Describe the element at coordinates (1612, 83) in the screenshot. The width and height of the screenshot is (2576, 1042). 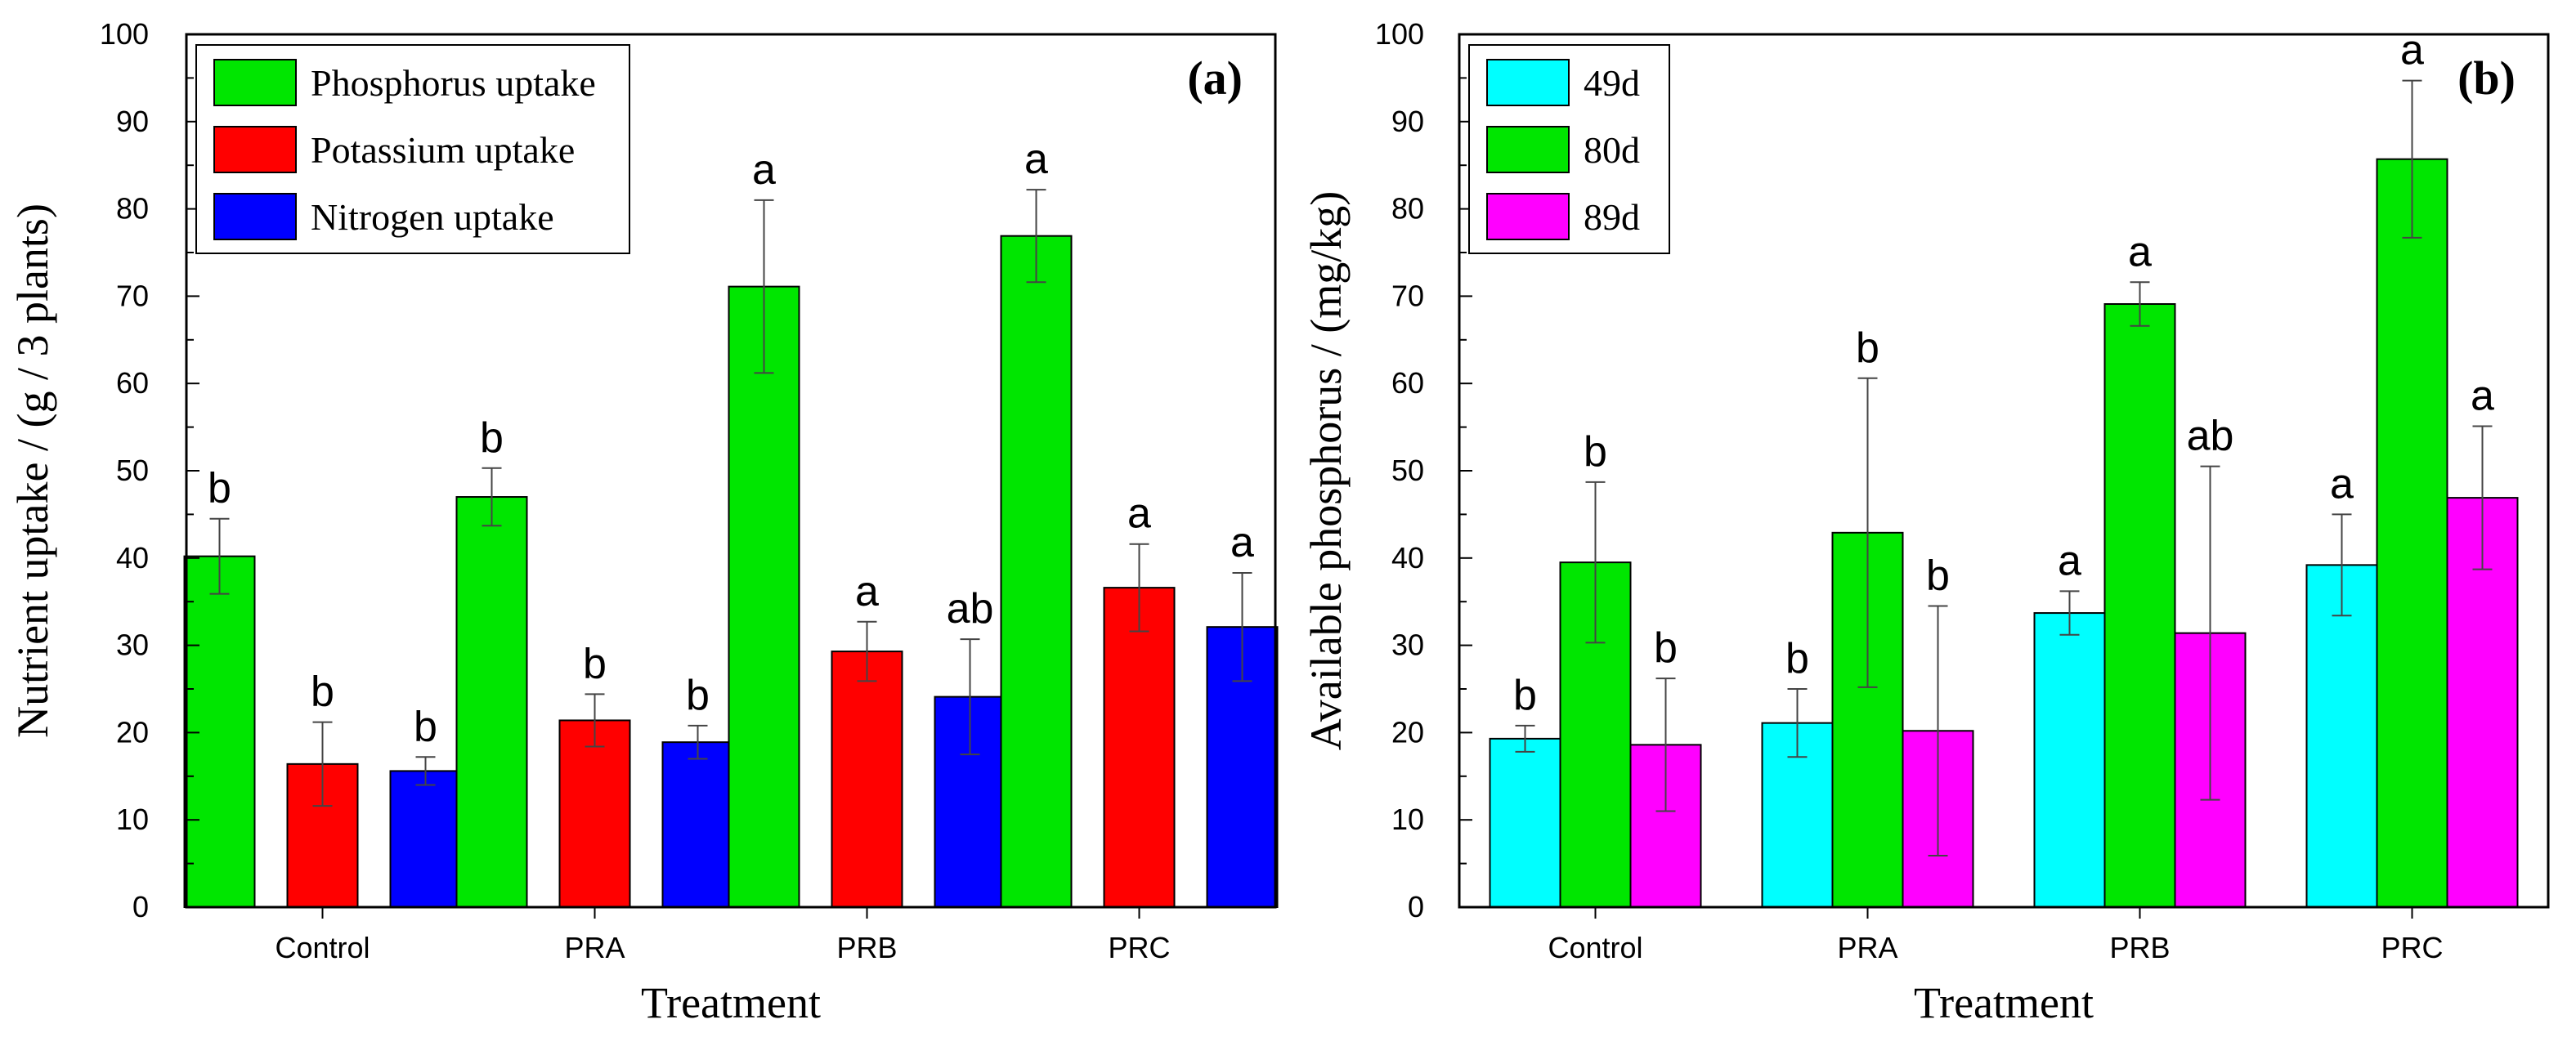
I see `legend-entry: 49d` at that location.